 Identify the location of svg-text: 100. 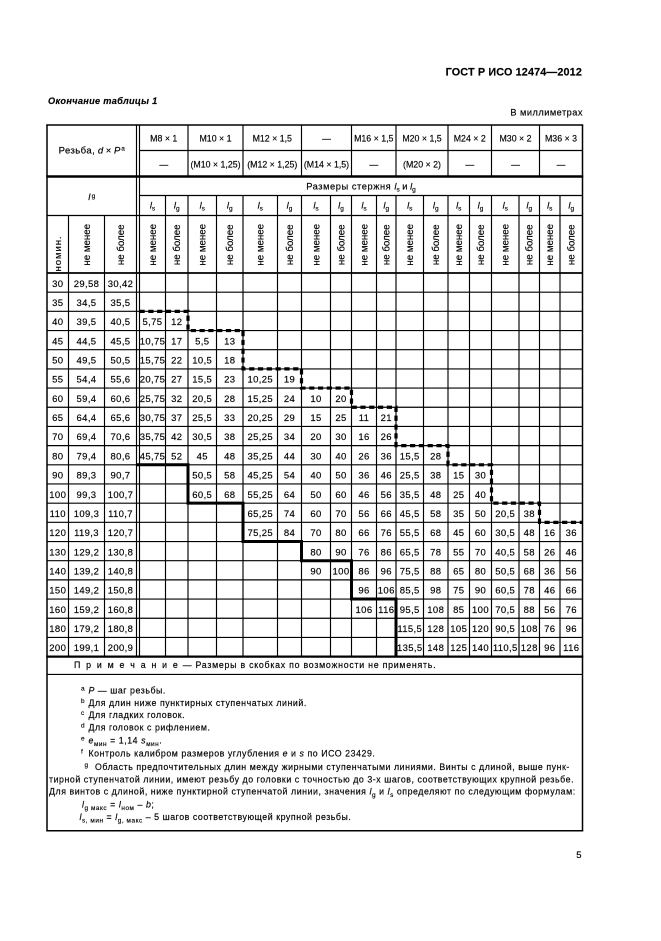
(480, 610).